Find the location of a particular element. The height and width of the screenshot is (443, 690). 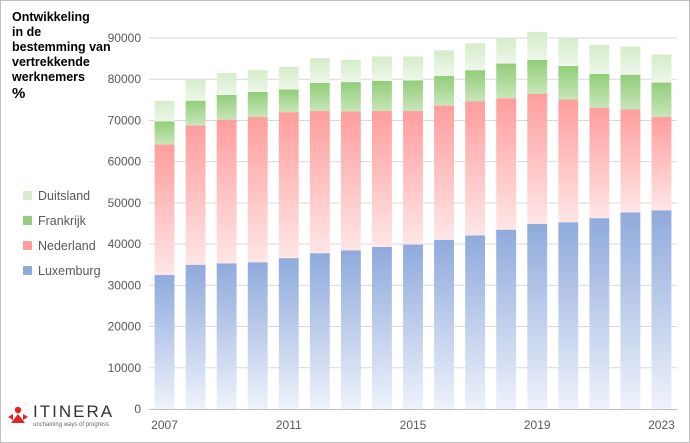

bar-duitsland-2007 is located at coordinates (164, 111).